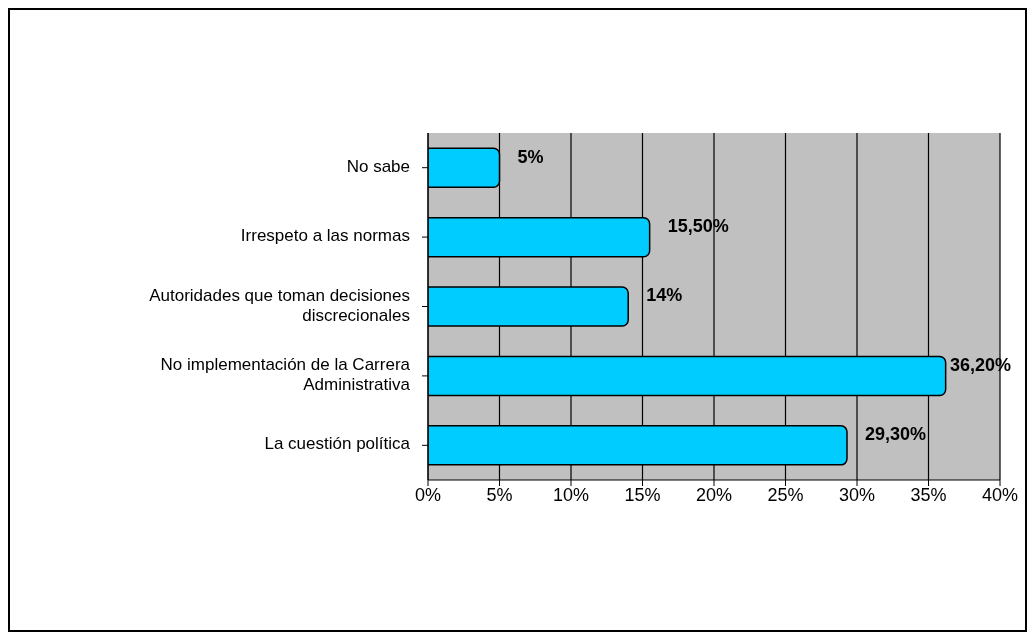 The height and width of the screenshot is (640, 1035). What do you see at coordinates (895, 434) in the screenshot?
I see `data-label: 29,30%` at bounding box center [895, 434].